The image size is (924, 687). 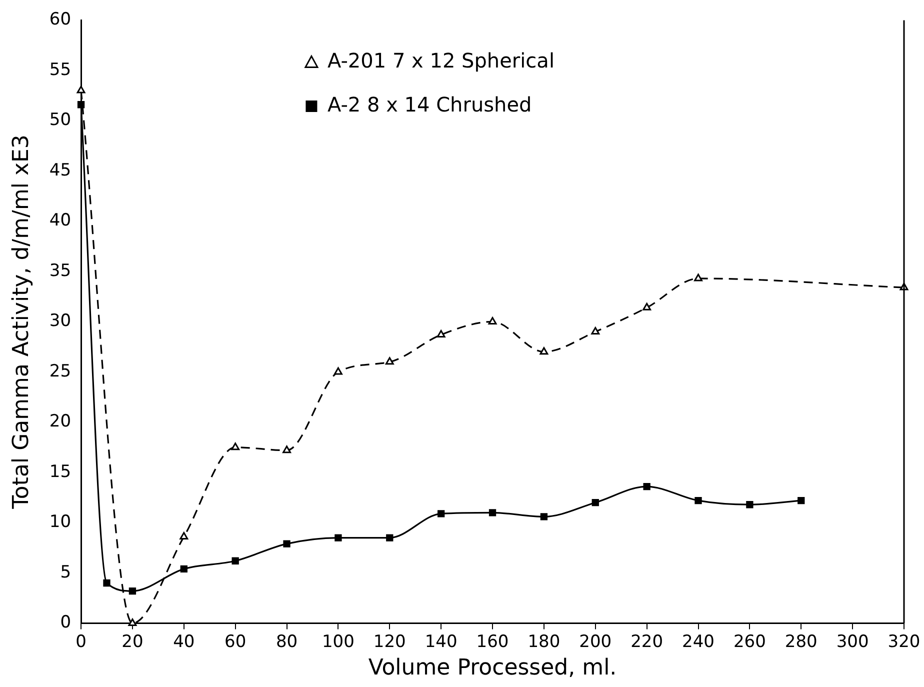 I want to click on y-tick-label: 60, so click(x=60, y=20).